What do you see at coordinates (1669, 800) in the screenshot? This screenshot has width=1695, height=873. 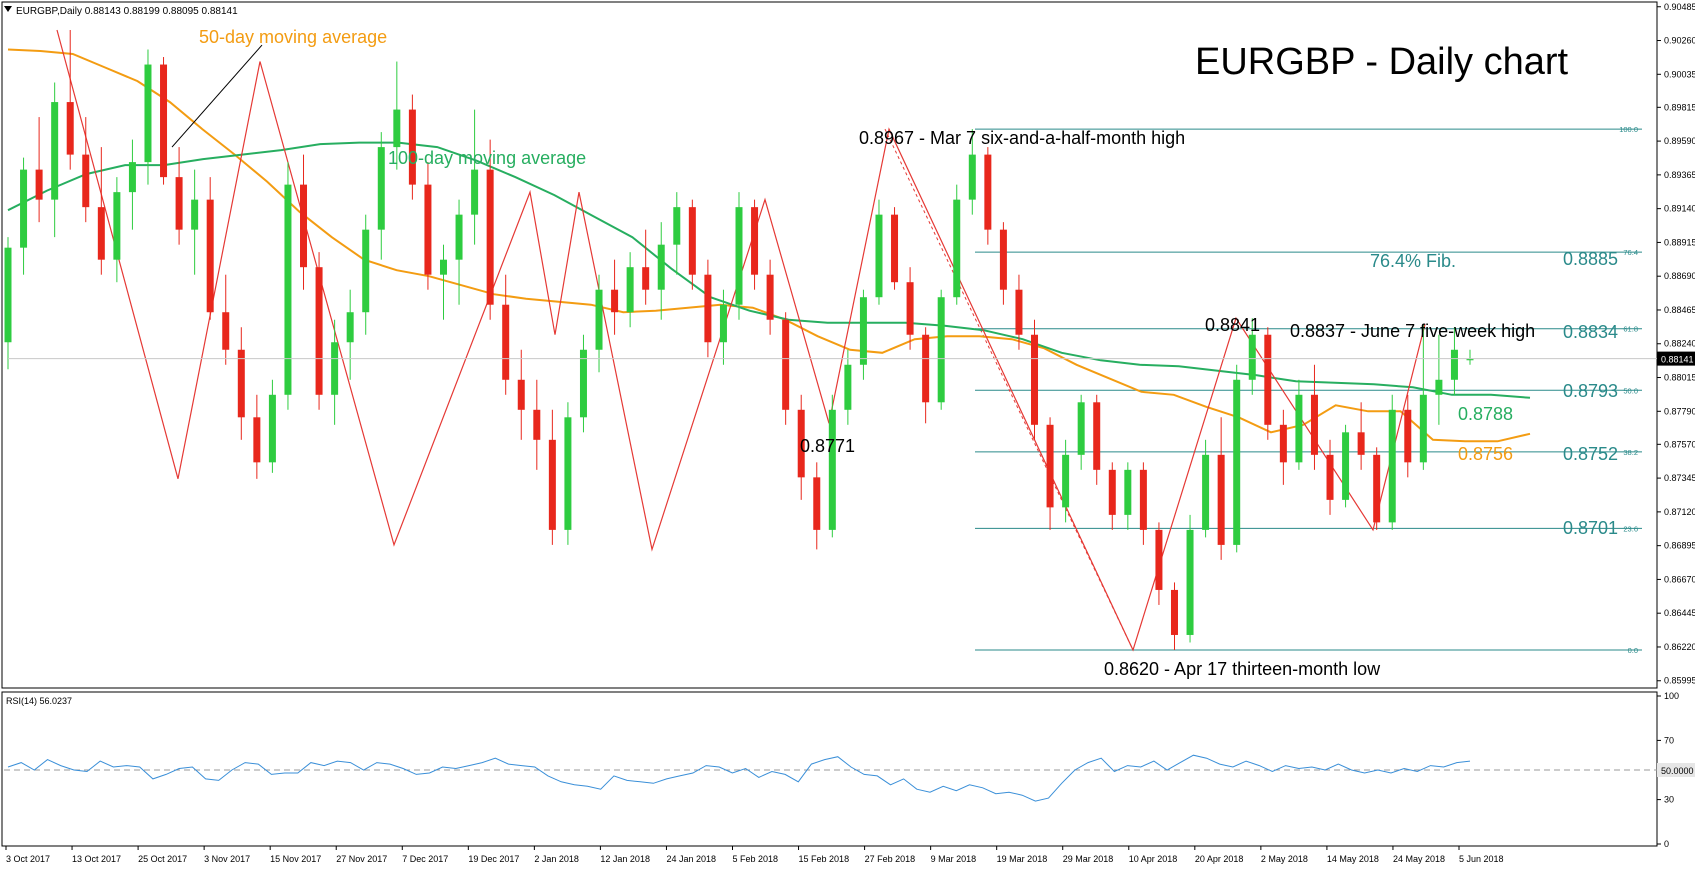 I see `rsi-tick-label: 30` at bounding box center [1669, 800].